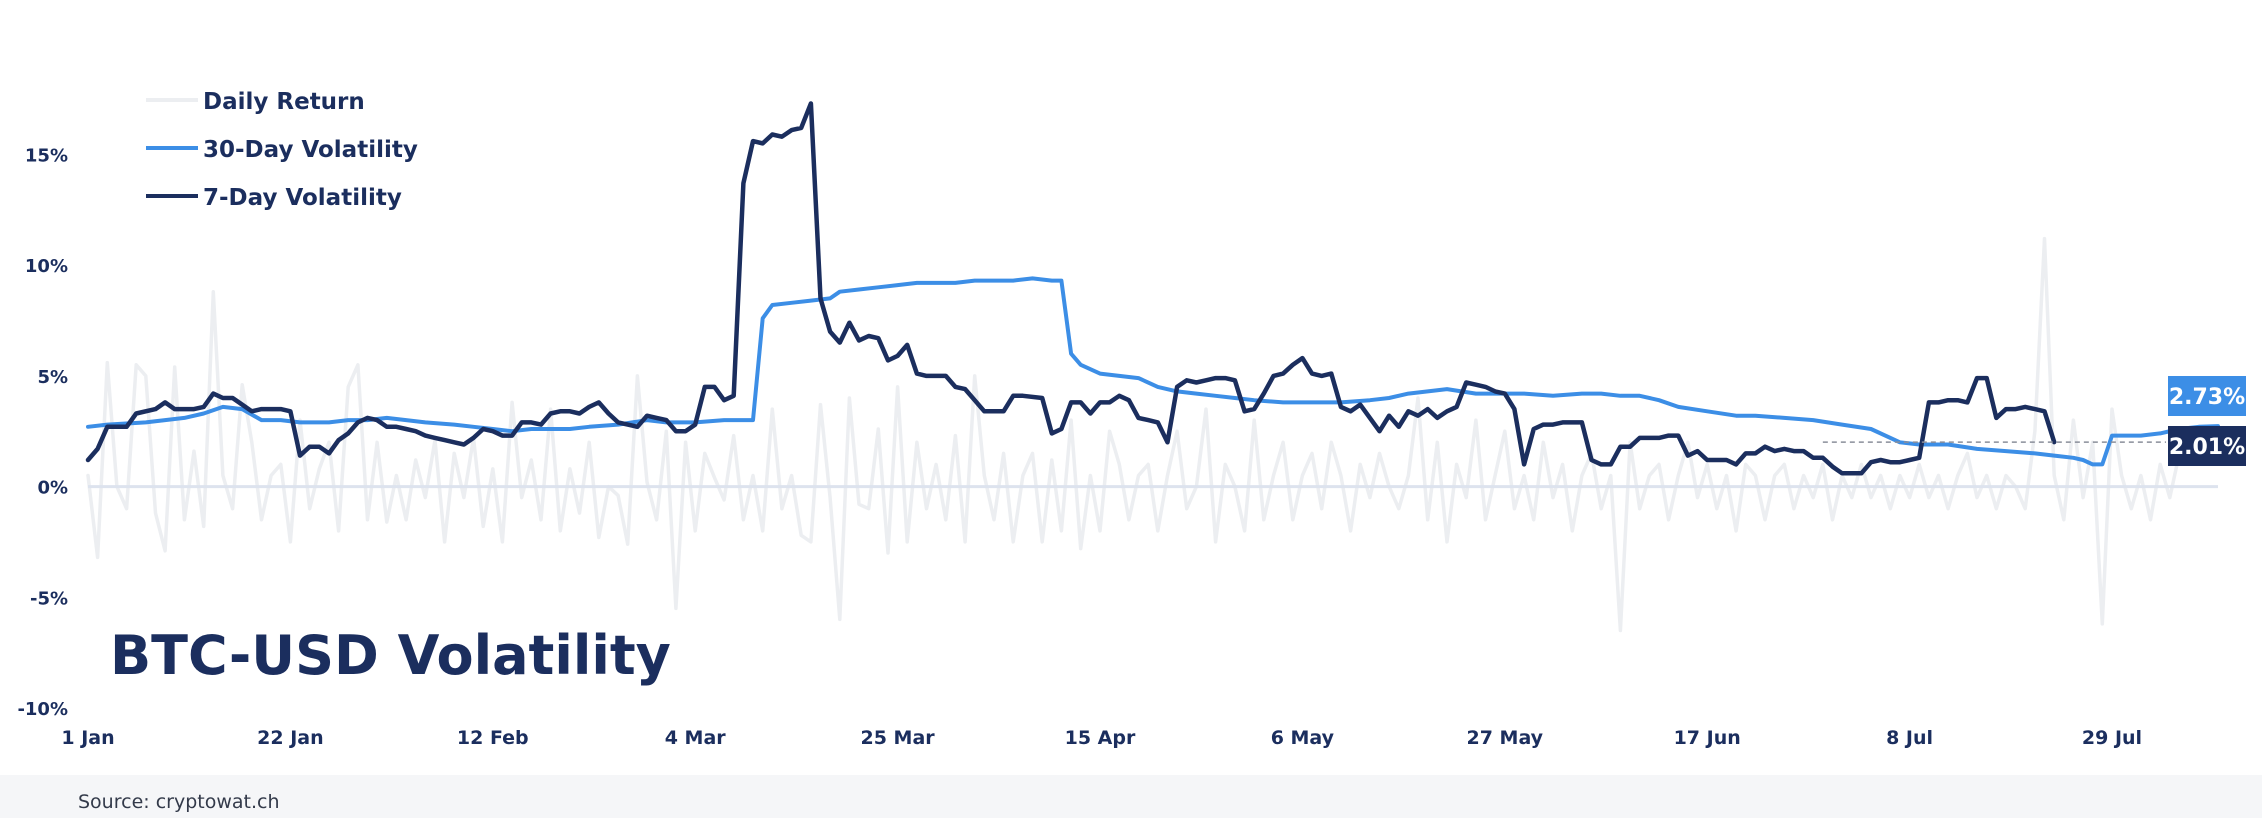  What do you see at coordinates (87, 738) in the screenshot?
I see `x-tick-label: 1 Jan` at bounding box center [87, 738].